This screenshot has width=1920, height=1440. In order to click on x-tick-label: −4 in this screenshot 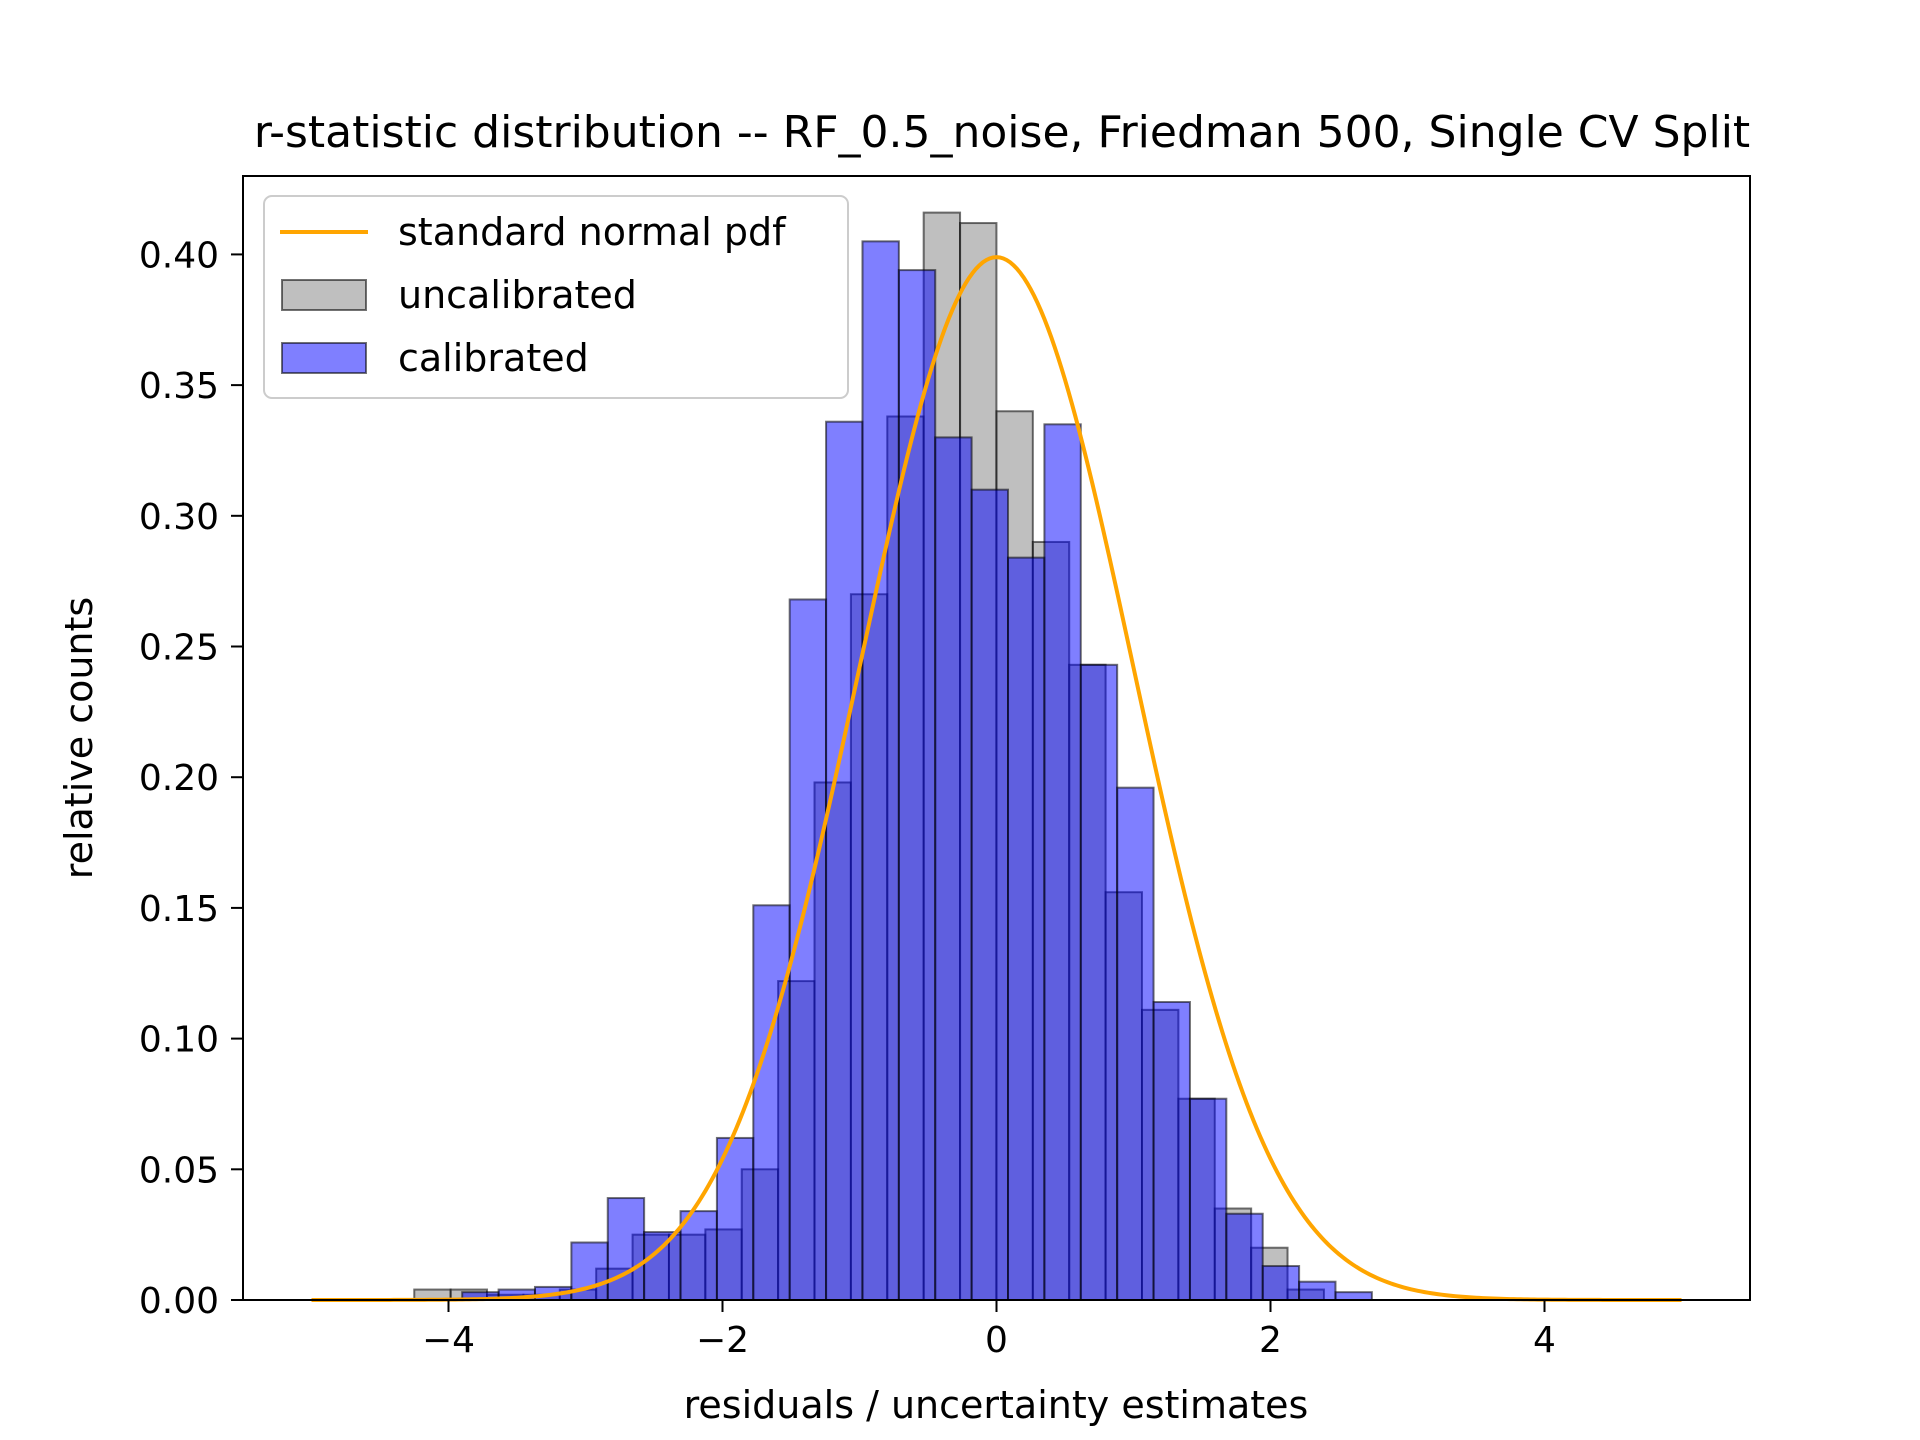, I will do `click(448, 1340)`.